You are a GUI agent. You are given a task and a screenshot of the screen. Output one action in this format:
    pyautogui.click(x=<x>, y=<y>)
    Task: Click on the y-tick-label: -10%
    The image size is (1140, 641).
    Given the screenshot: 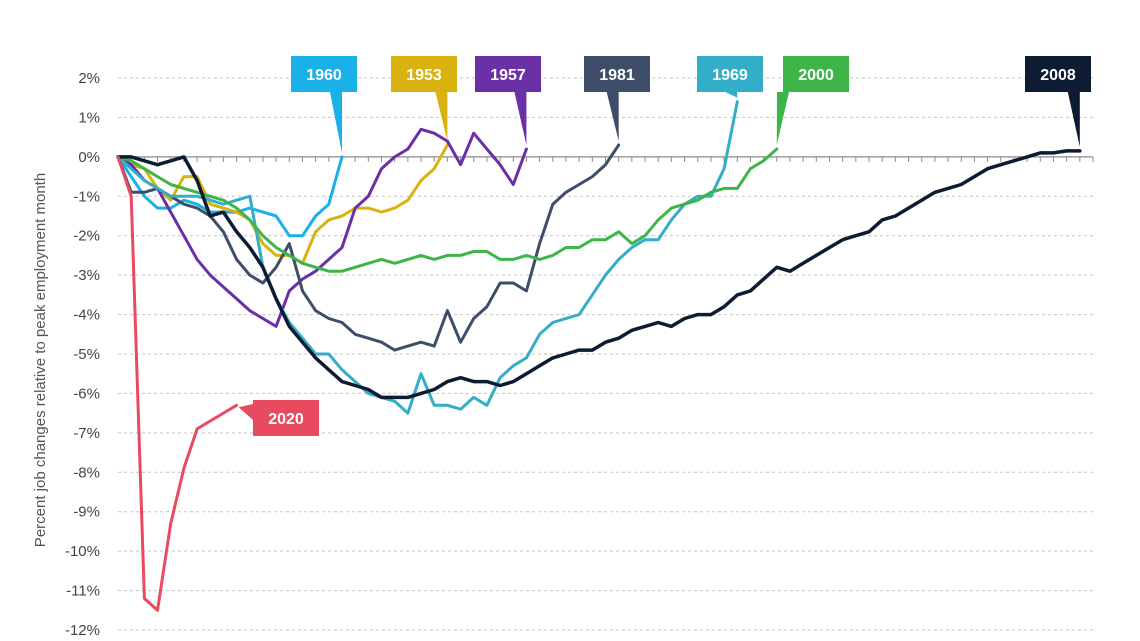 What is the action you would take?
    pyautogui.click(x=82, y=551)
    